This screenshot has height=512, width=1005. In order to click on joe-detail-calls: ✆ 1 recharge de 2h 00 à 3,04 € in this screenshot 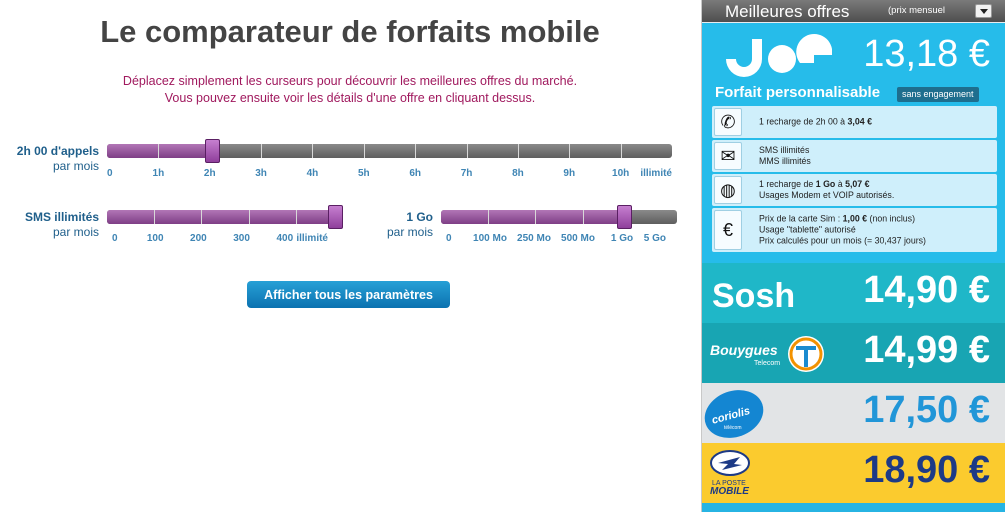, I will do `click(854, 122)`.